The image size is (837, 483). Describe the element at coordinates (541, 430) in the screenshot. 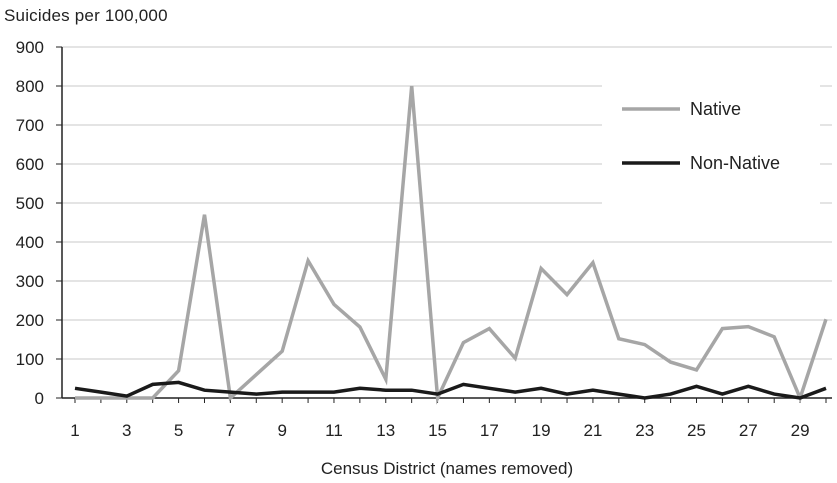

I see `x-tick-label: 19` at that location.